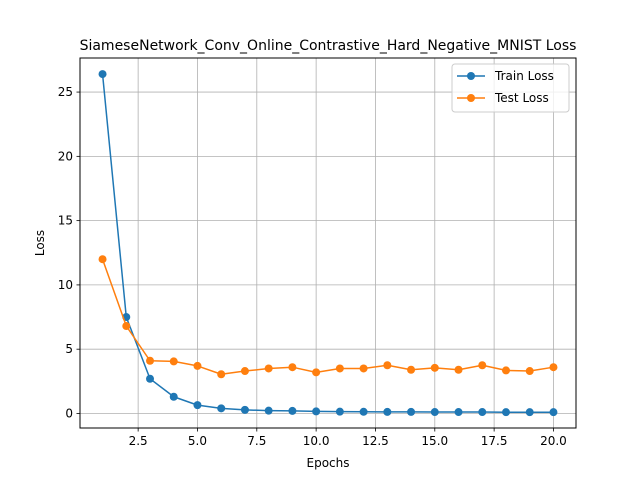  Describe the element at coordinates (40, 243) in the screenshot. I see `y-axis-label: Loss` at that location.